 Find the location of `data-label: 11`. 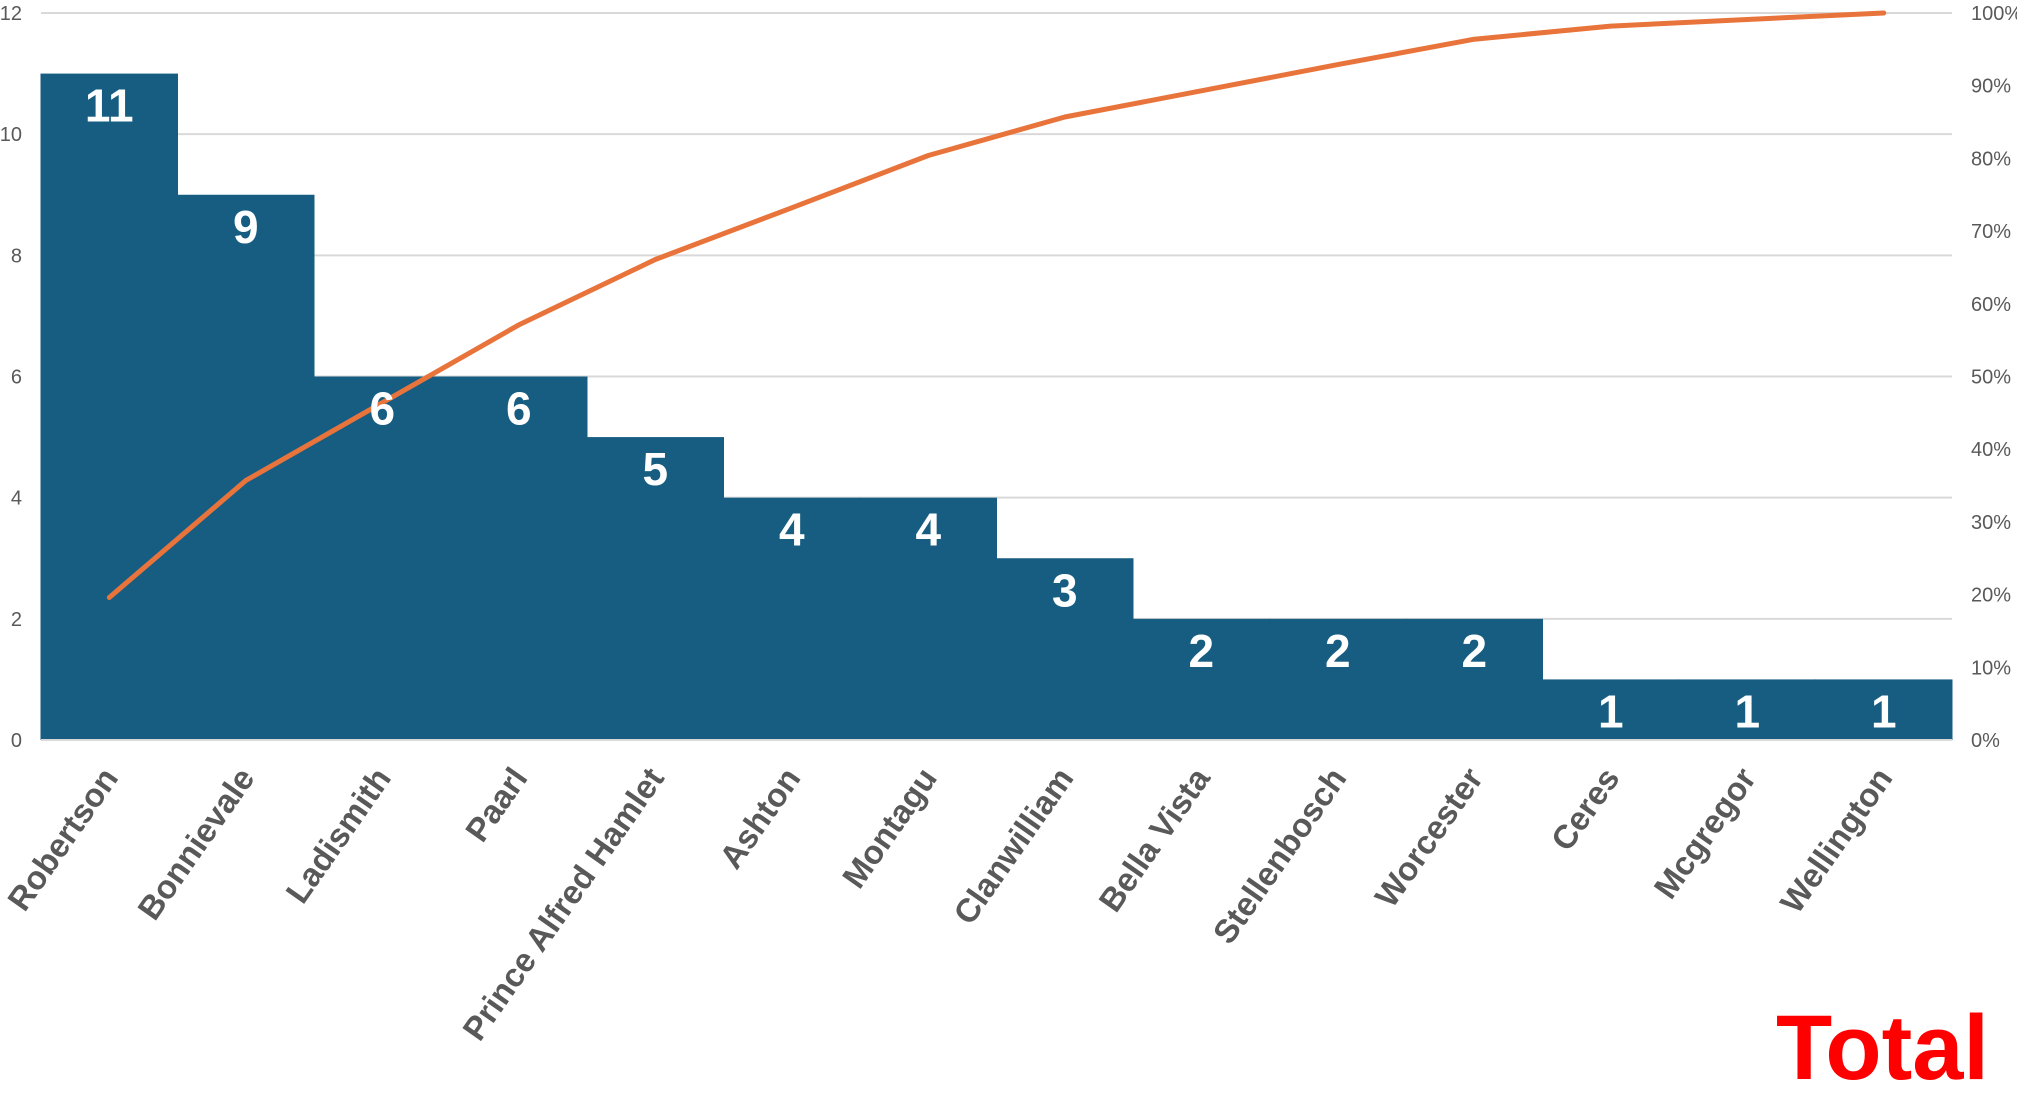

data-label: 11 is located at coordinates (109, 106).